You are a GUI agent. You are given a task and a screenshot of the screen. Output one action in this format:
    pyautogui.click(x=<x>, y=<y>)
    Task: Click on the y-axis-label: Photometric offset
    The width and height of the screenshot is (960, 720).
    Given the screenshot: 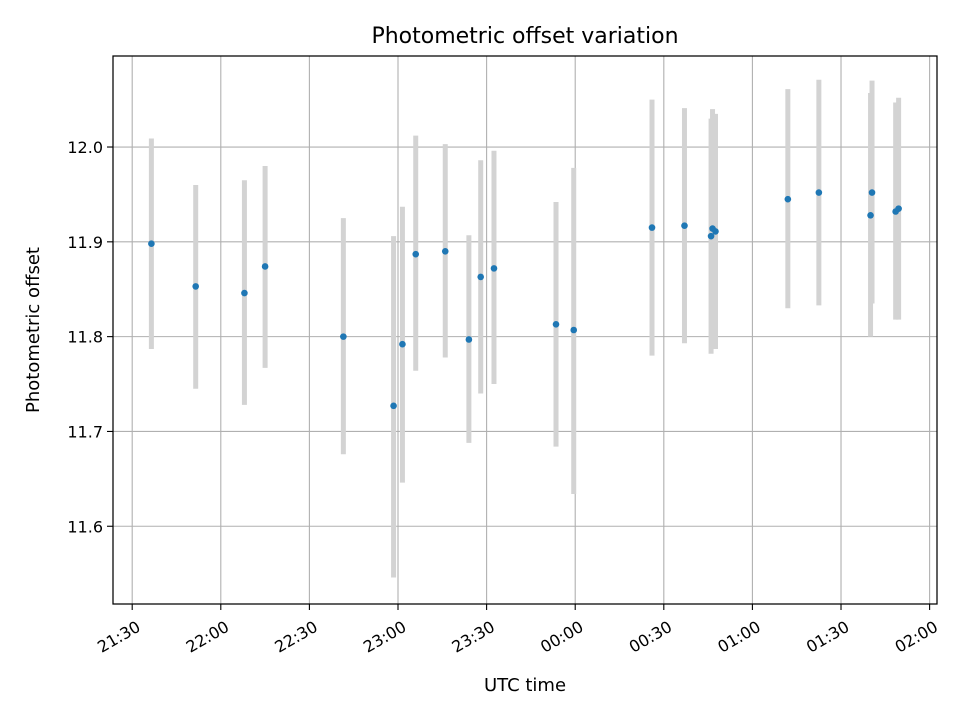 What is the action you would take?
    pyautogui.click(x=33, y=330)
    